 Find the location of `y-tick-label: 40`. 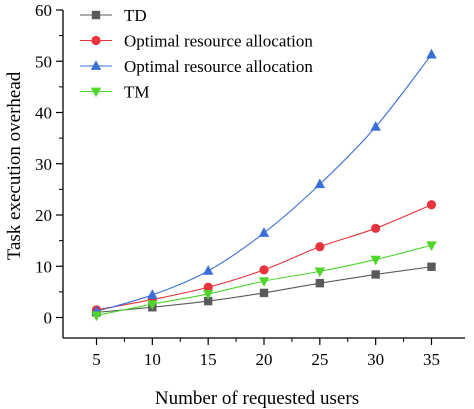

y-tick-label: 40 is located at coordinates (43, 113).